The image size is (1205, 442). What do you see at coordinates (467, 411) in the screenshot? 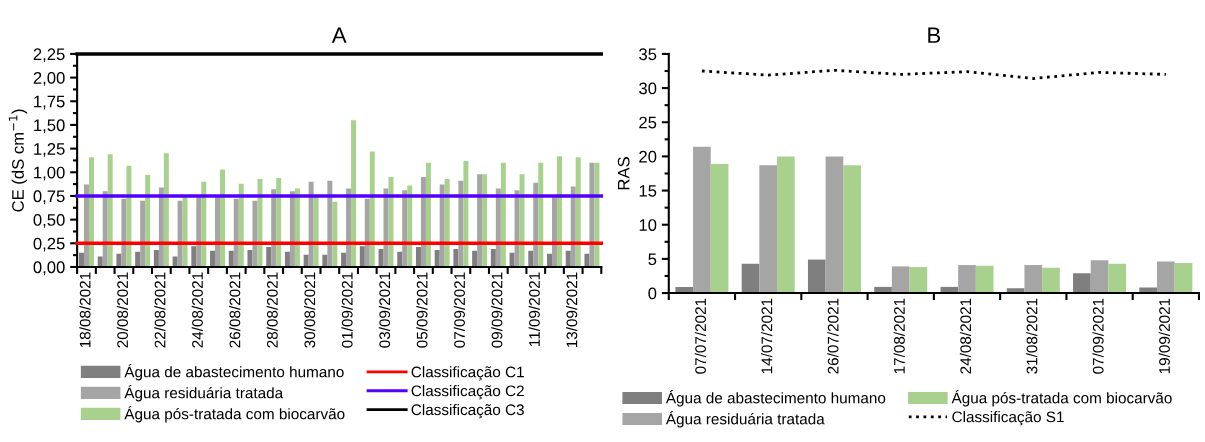
I see `legend-label: Classificação C3` at bounding box center [467, 411].